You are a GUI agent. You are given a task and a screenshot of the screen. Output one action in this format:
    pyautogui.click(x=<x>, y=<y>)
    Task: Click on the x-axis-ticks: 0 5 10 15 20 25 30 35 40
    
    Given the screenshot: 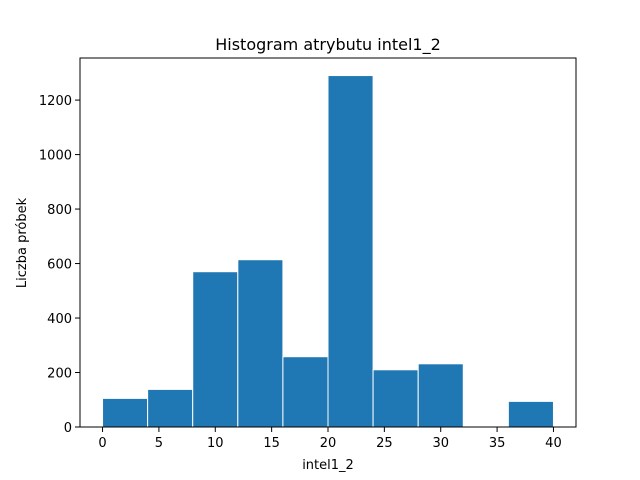 What is the action you would take?
    pyautogui.click(x=330, y=439)
    